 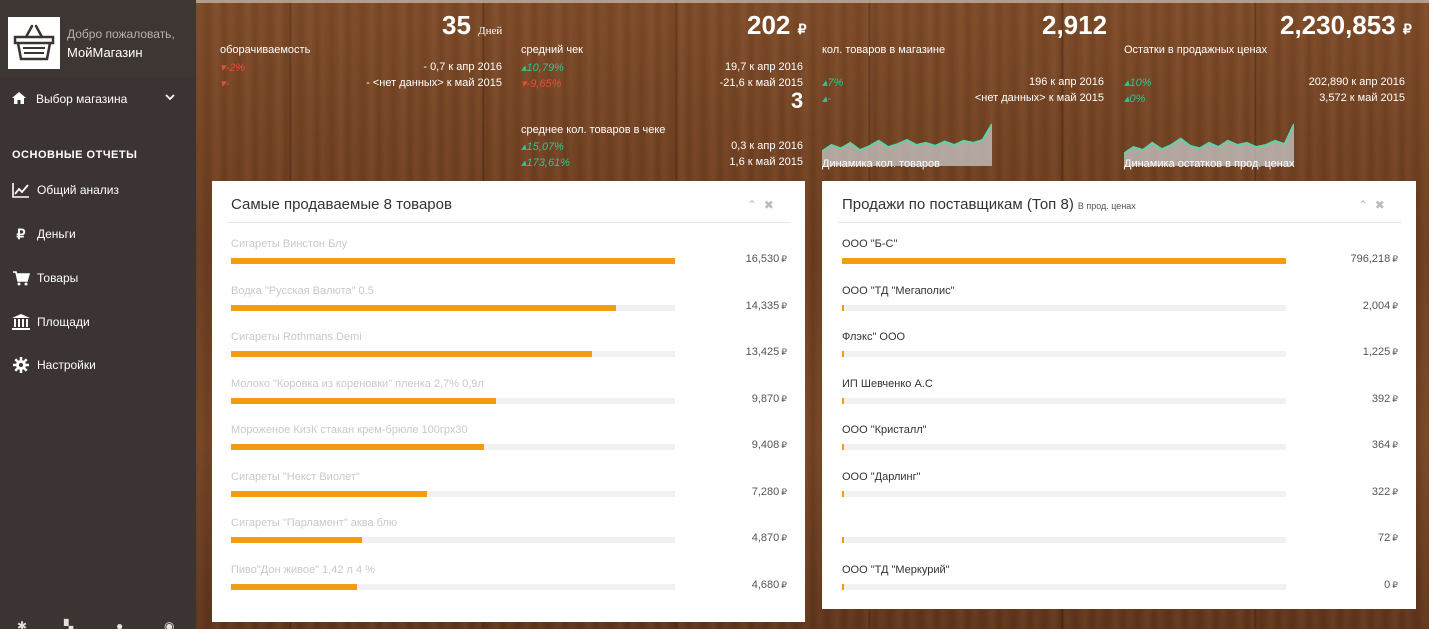 I want to click on sidebar-item-label: Деньги, so click(x=56, y=234).